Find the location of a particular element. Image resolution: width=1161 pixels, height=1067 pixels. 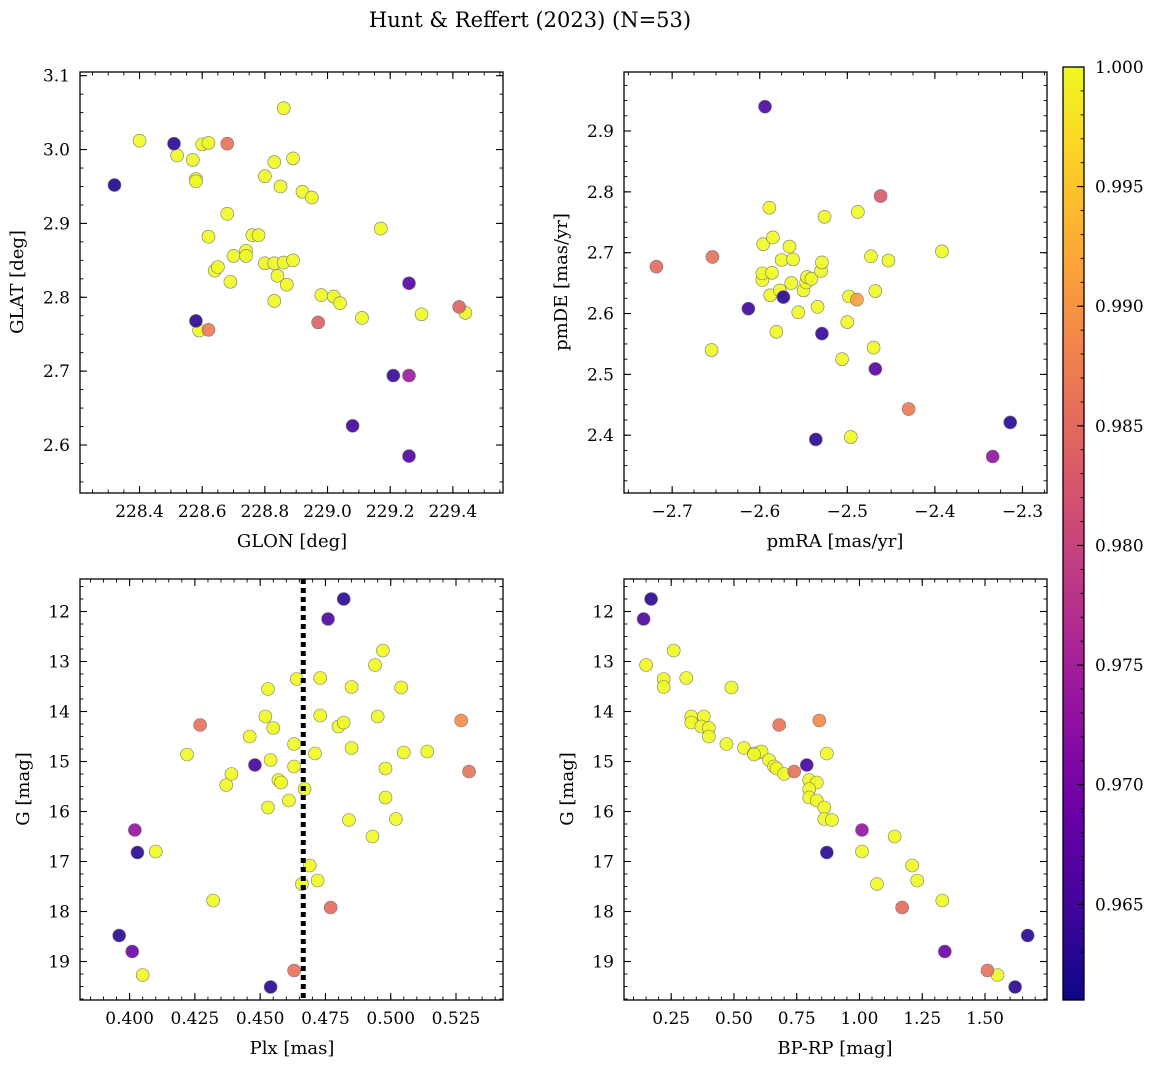

y-tick-label: 2.4 is located at coordinates (600, 436).